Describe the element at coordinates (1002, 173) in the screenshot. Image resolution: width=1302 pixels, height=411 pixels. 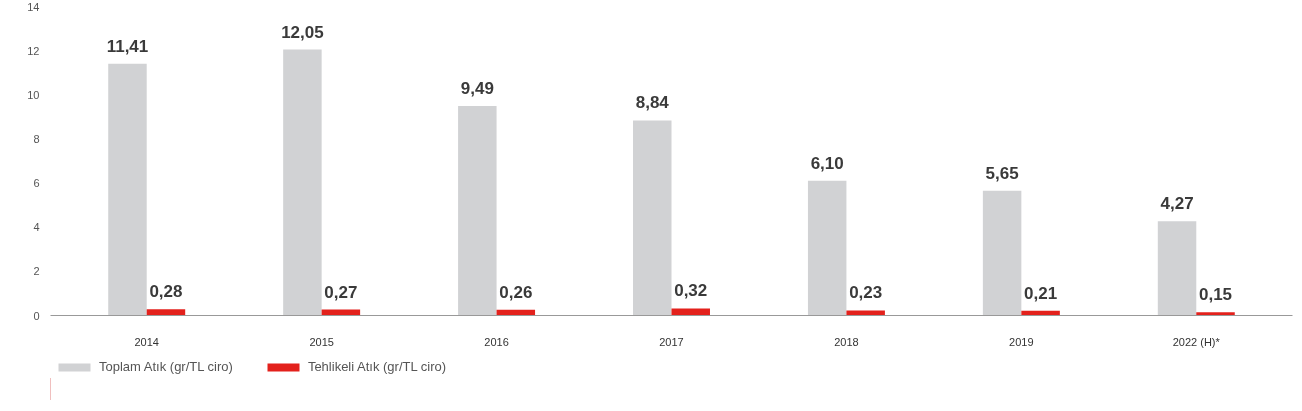
I see `data-label: 5,65` at that location.